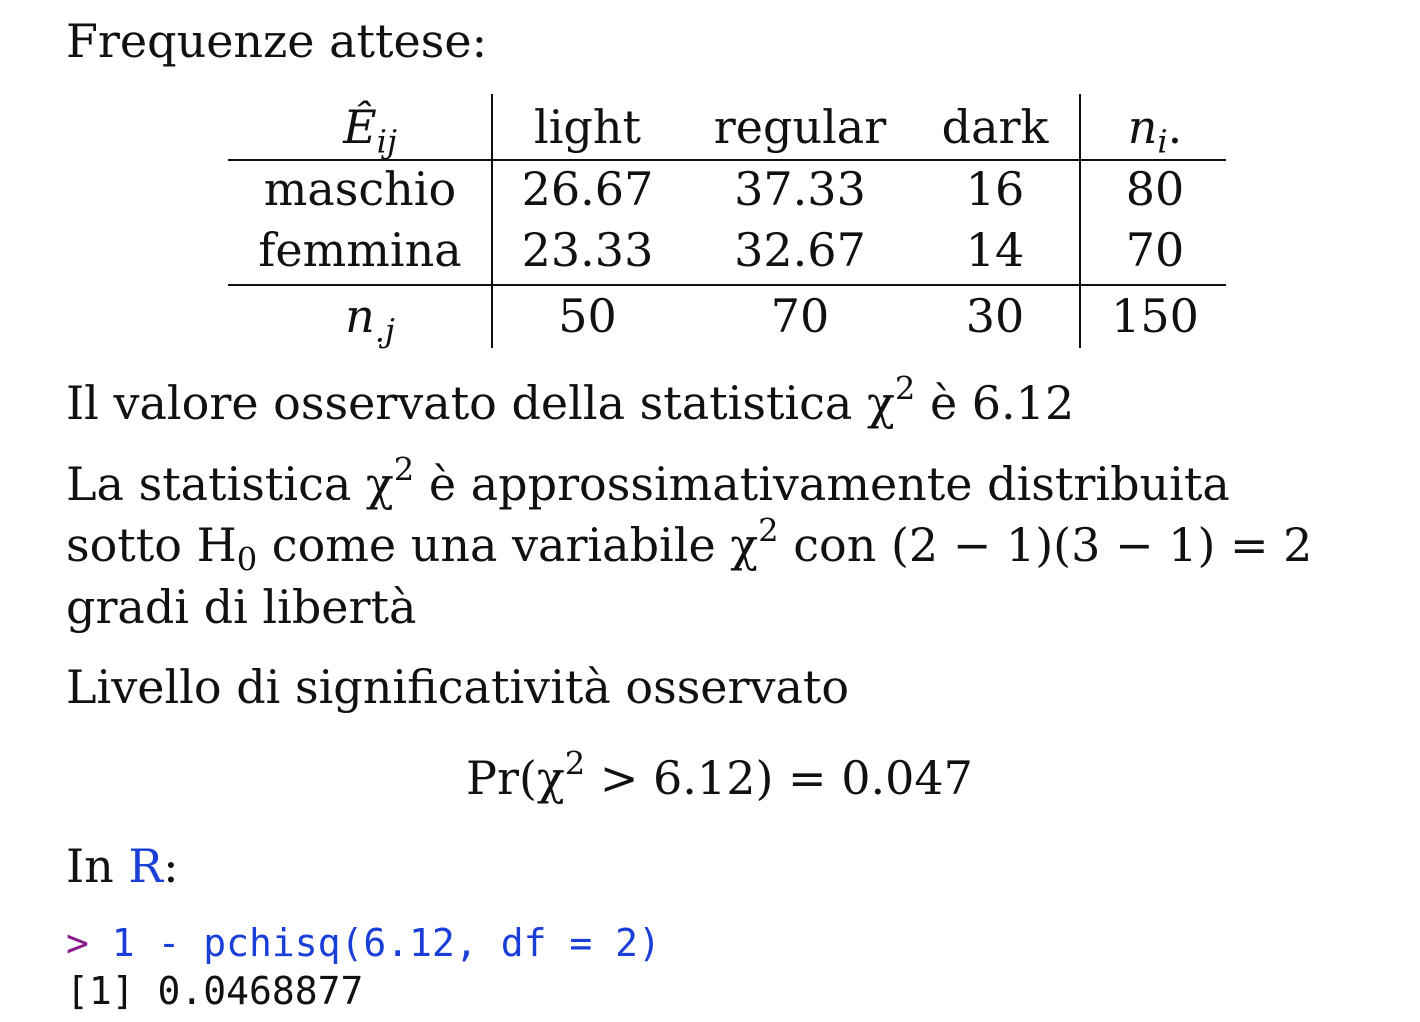 Image resolution: width=1420 pixels, height=1022 pixels. What do you see at coordinates (995, 316) in the screenshot?
I see `col-total: 30` at bounding box center [995, 316].